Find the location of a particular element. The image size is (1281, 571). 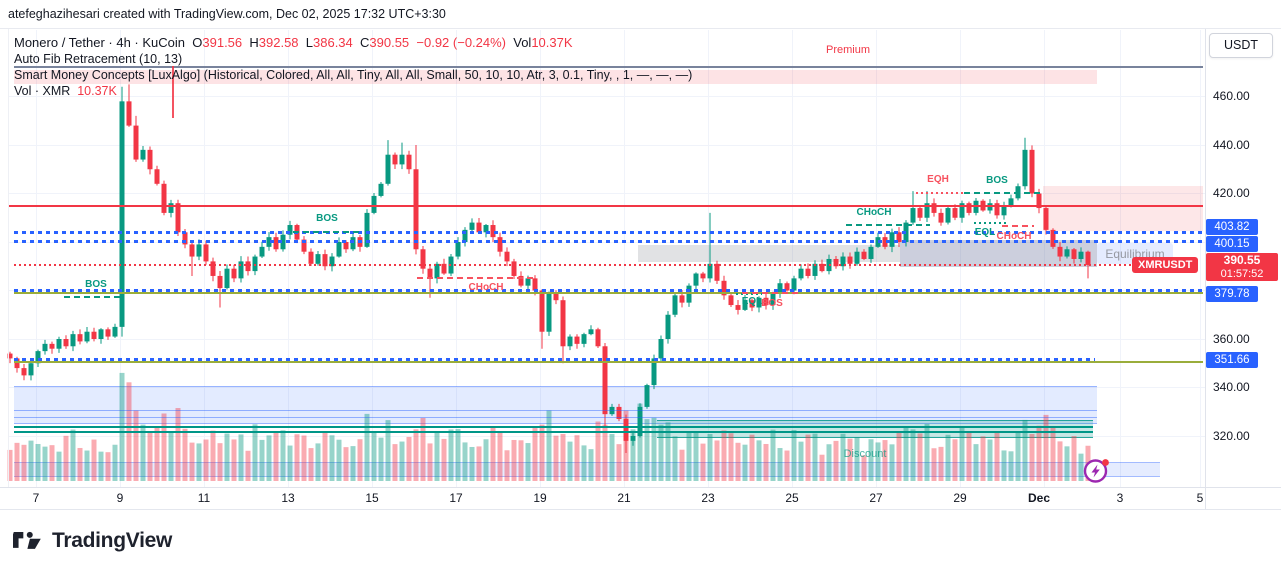

fib-price-badge: 400.15 is located at coordinates (1232, 244).